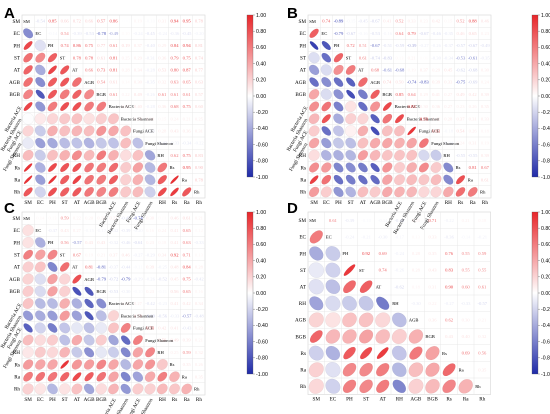 The height and width of the screenshot is (414, 550). Describe the element at coordinates (150, 118) in the screenshot. I see `correlation-value: 0.30` at that location.